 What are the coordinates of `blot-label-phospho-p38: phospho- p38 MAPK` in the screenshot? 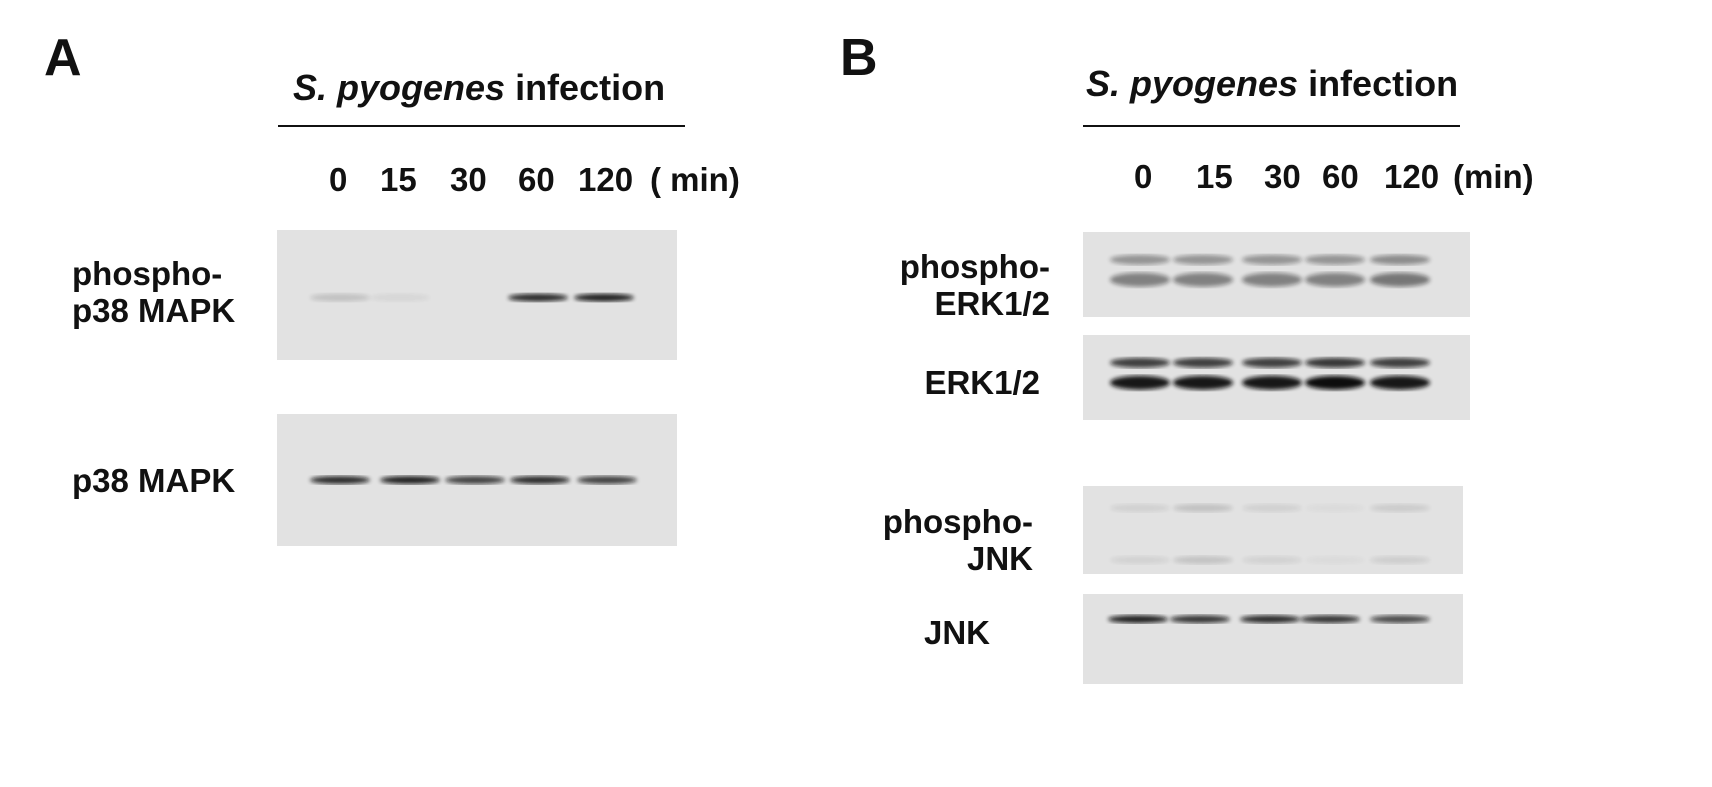 It's located at (153, 292).